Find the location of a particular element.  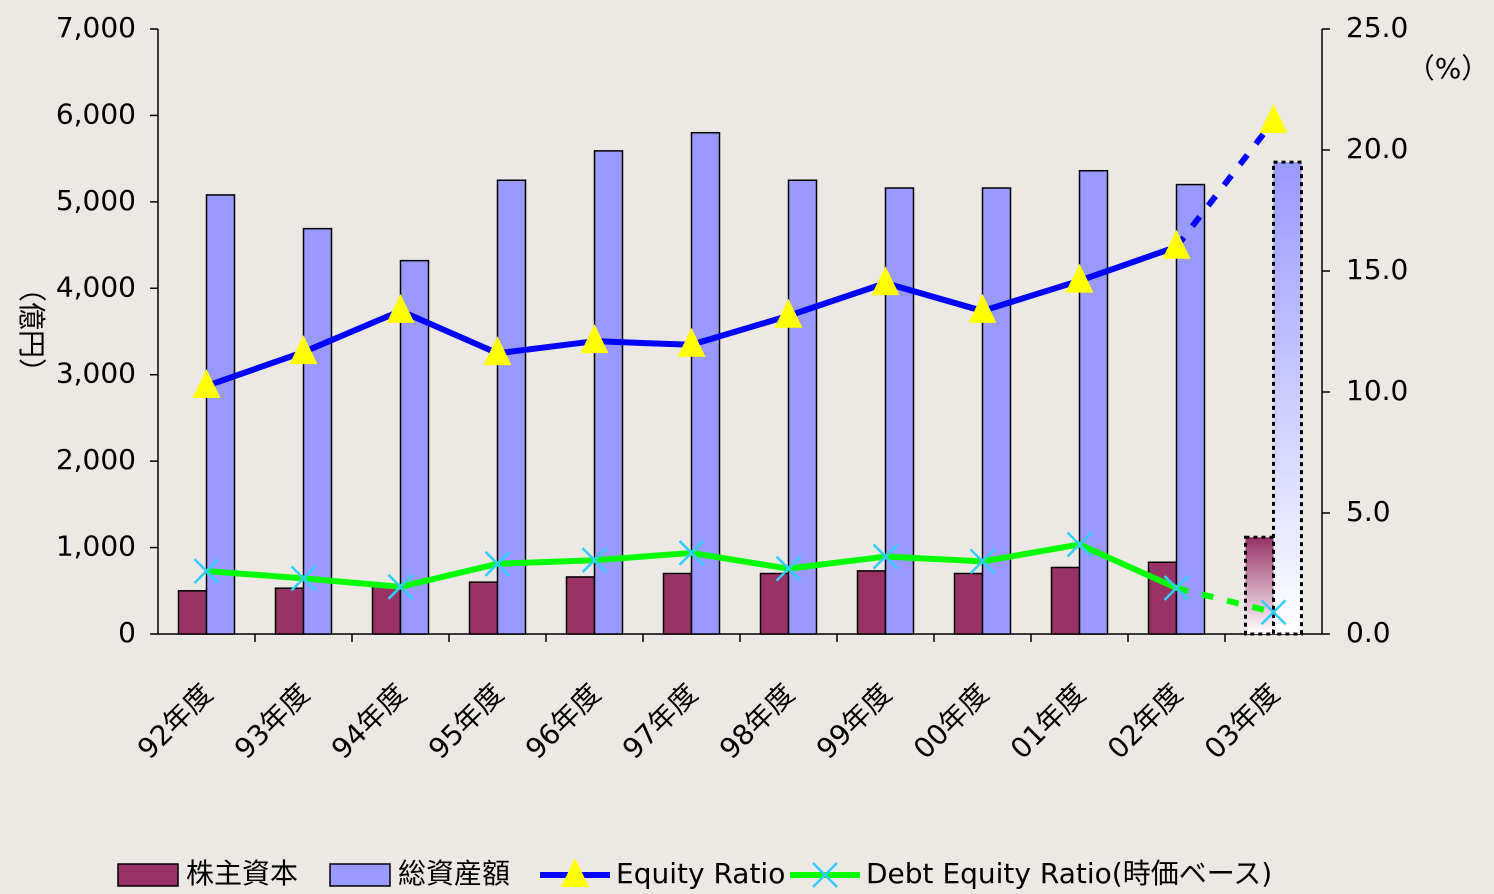

legend-label: 総資産額 is located at coordinates (454, 873).